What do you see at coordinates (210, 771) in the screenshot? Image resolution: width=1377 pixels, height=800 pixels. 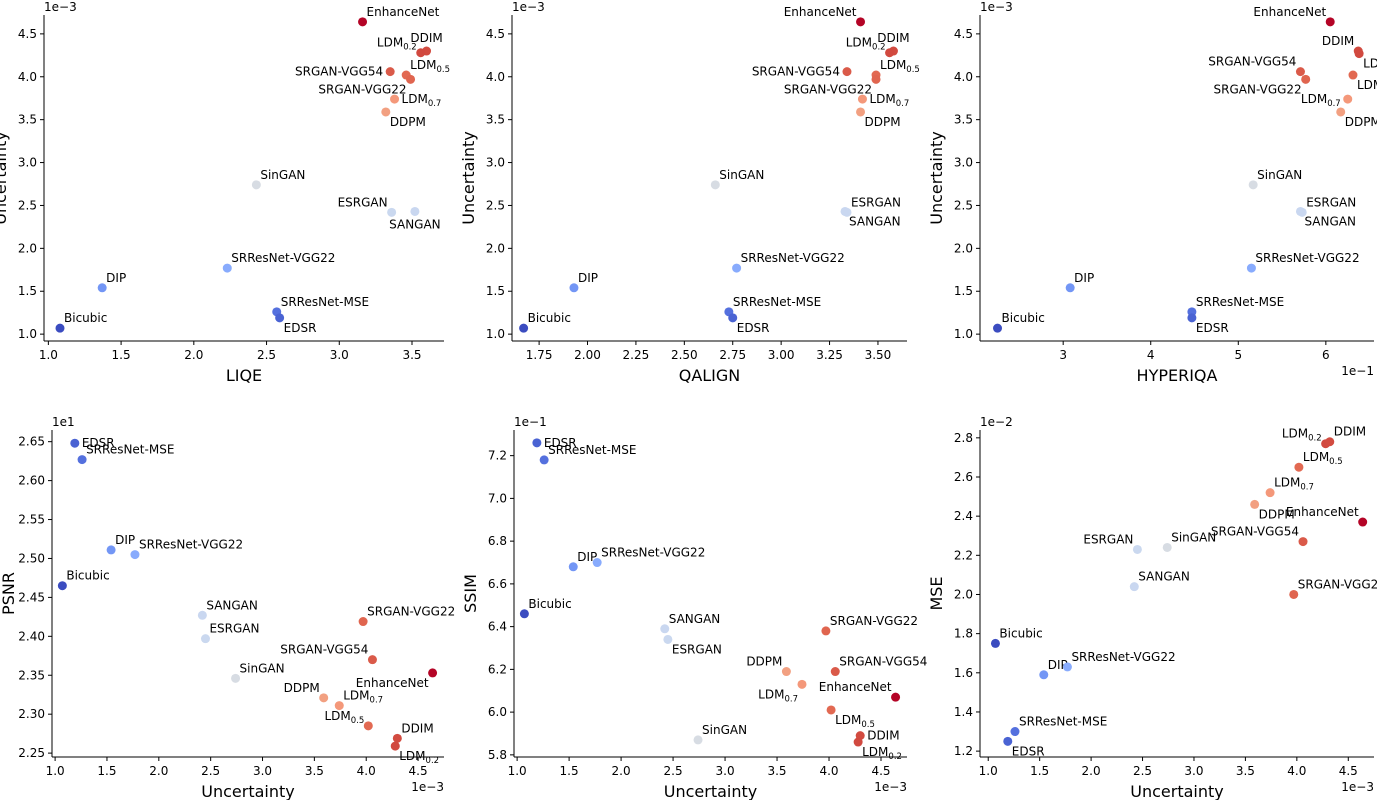 I see `x-tick-label: 2.5` at bounding box center [210, 771].